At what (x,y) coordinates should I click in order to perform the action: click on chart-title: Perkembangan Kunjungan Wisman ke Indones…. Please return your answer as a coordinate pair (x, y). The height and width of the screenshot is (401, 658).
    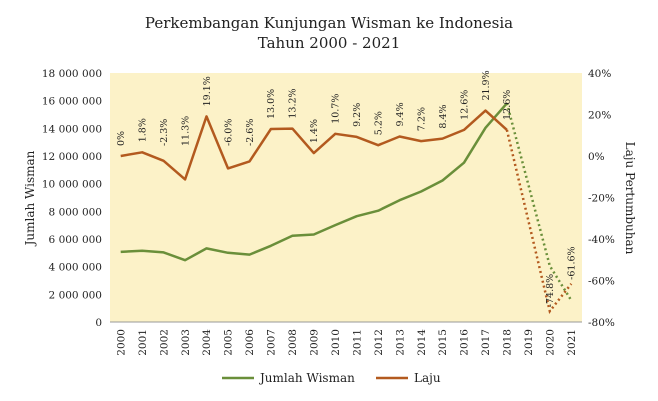
    Looking at the image, I should click on (329, 23).